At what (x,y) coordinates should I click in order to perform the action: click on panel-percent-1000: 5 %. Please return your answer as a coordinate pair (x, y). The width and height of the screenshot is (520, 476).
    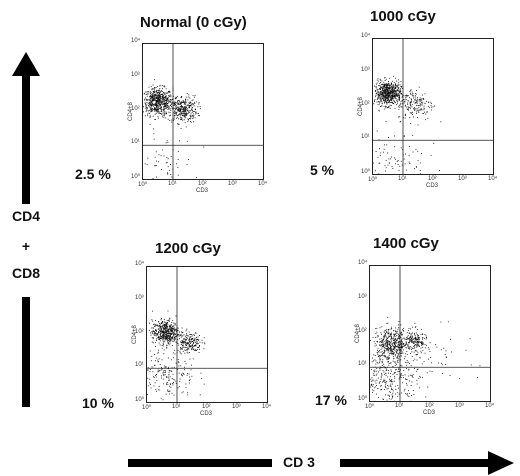
    Looking at the image, I should click on (322, 170).